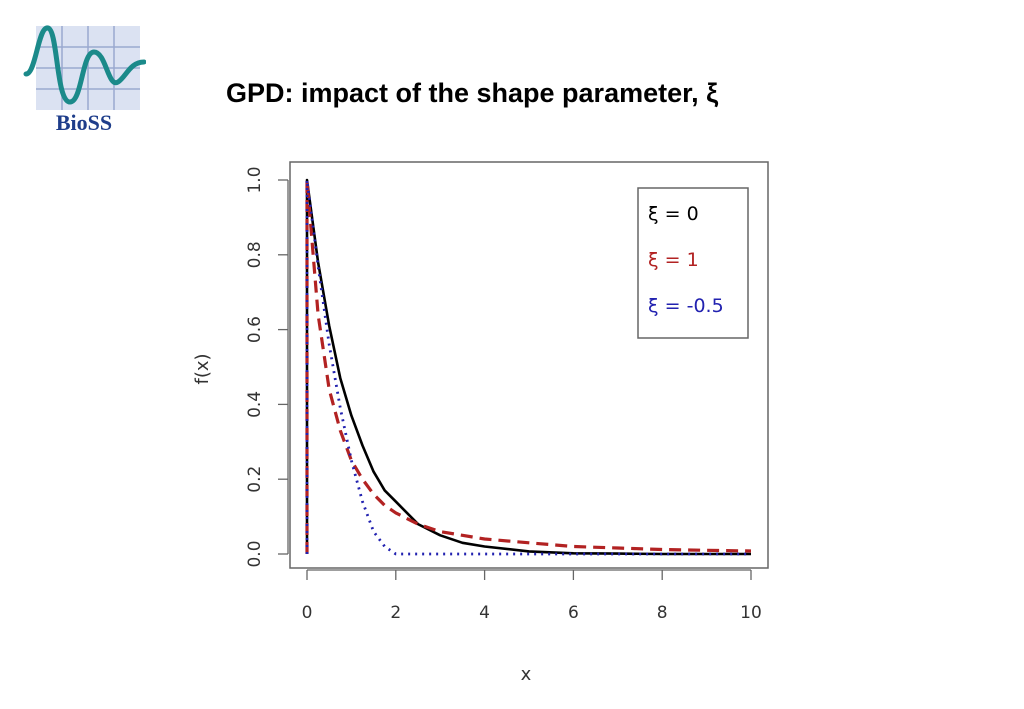 This screenshot has width=1024, height=709. I want to click on x-tick-label: 8, so click(662, 613).